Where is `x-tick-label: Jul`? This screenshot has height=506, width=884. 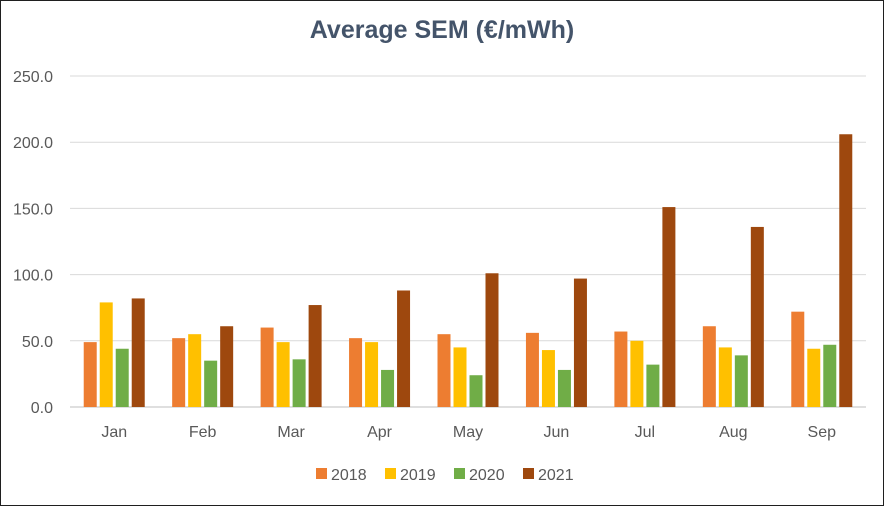 x-tick-label: Jul is located at coordinates (645, 432).